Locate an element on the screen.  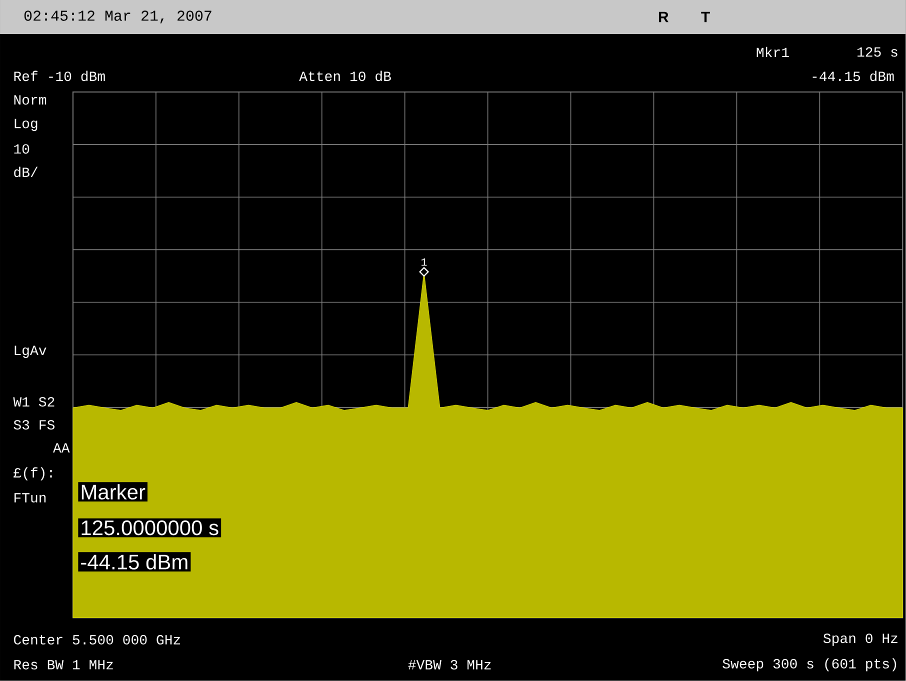
text: 1 is located at coordinates (424, 262).